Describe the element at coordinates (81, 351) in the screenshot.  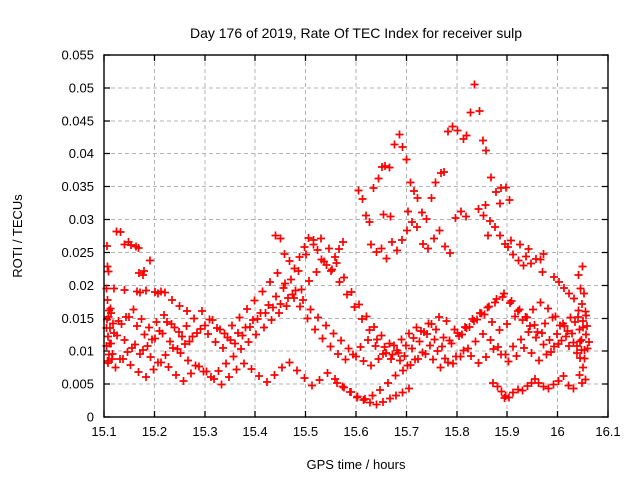
I see `y-tick-label: 0.01` at that location.